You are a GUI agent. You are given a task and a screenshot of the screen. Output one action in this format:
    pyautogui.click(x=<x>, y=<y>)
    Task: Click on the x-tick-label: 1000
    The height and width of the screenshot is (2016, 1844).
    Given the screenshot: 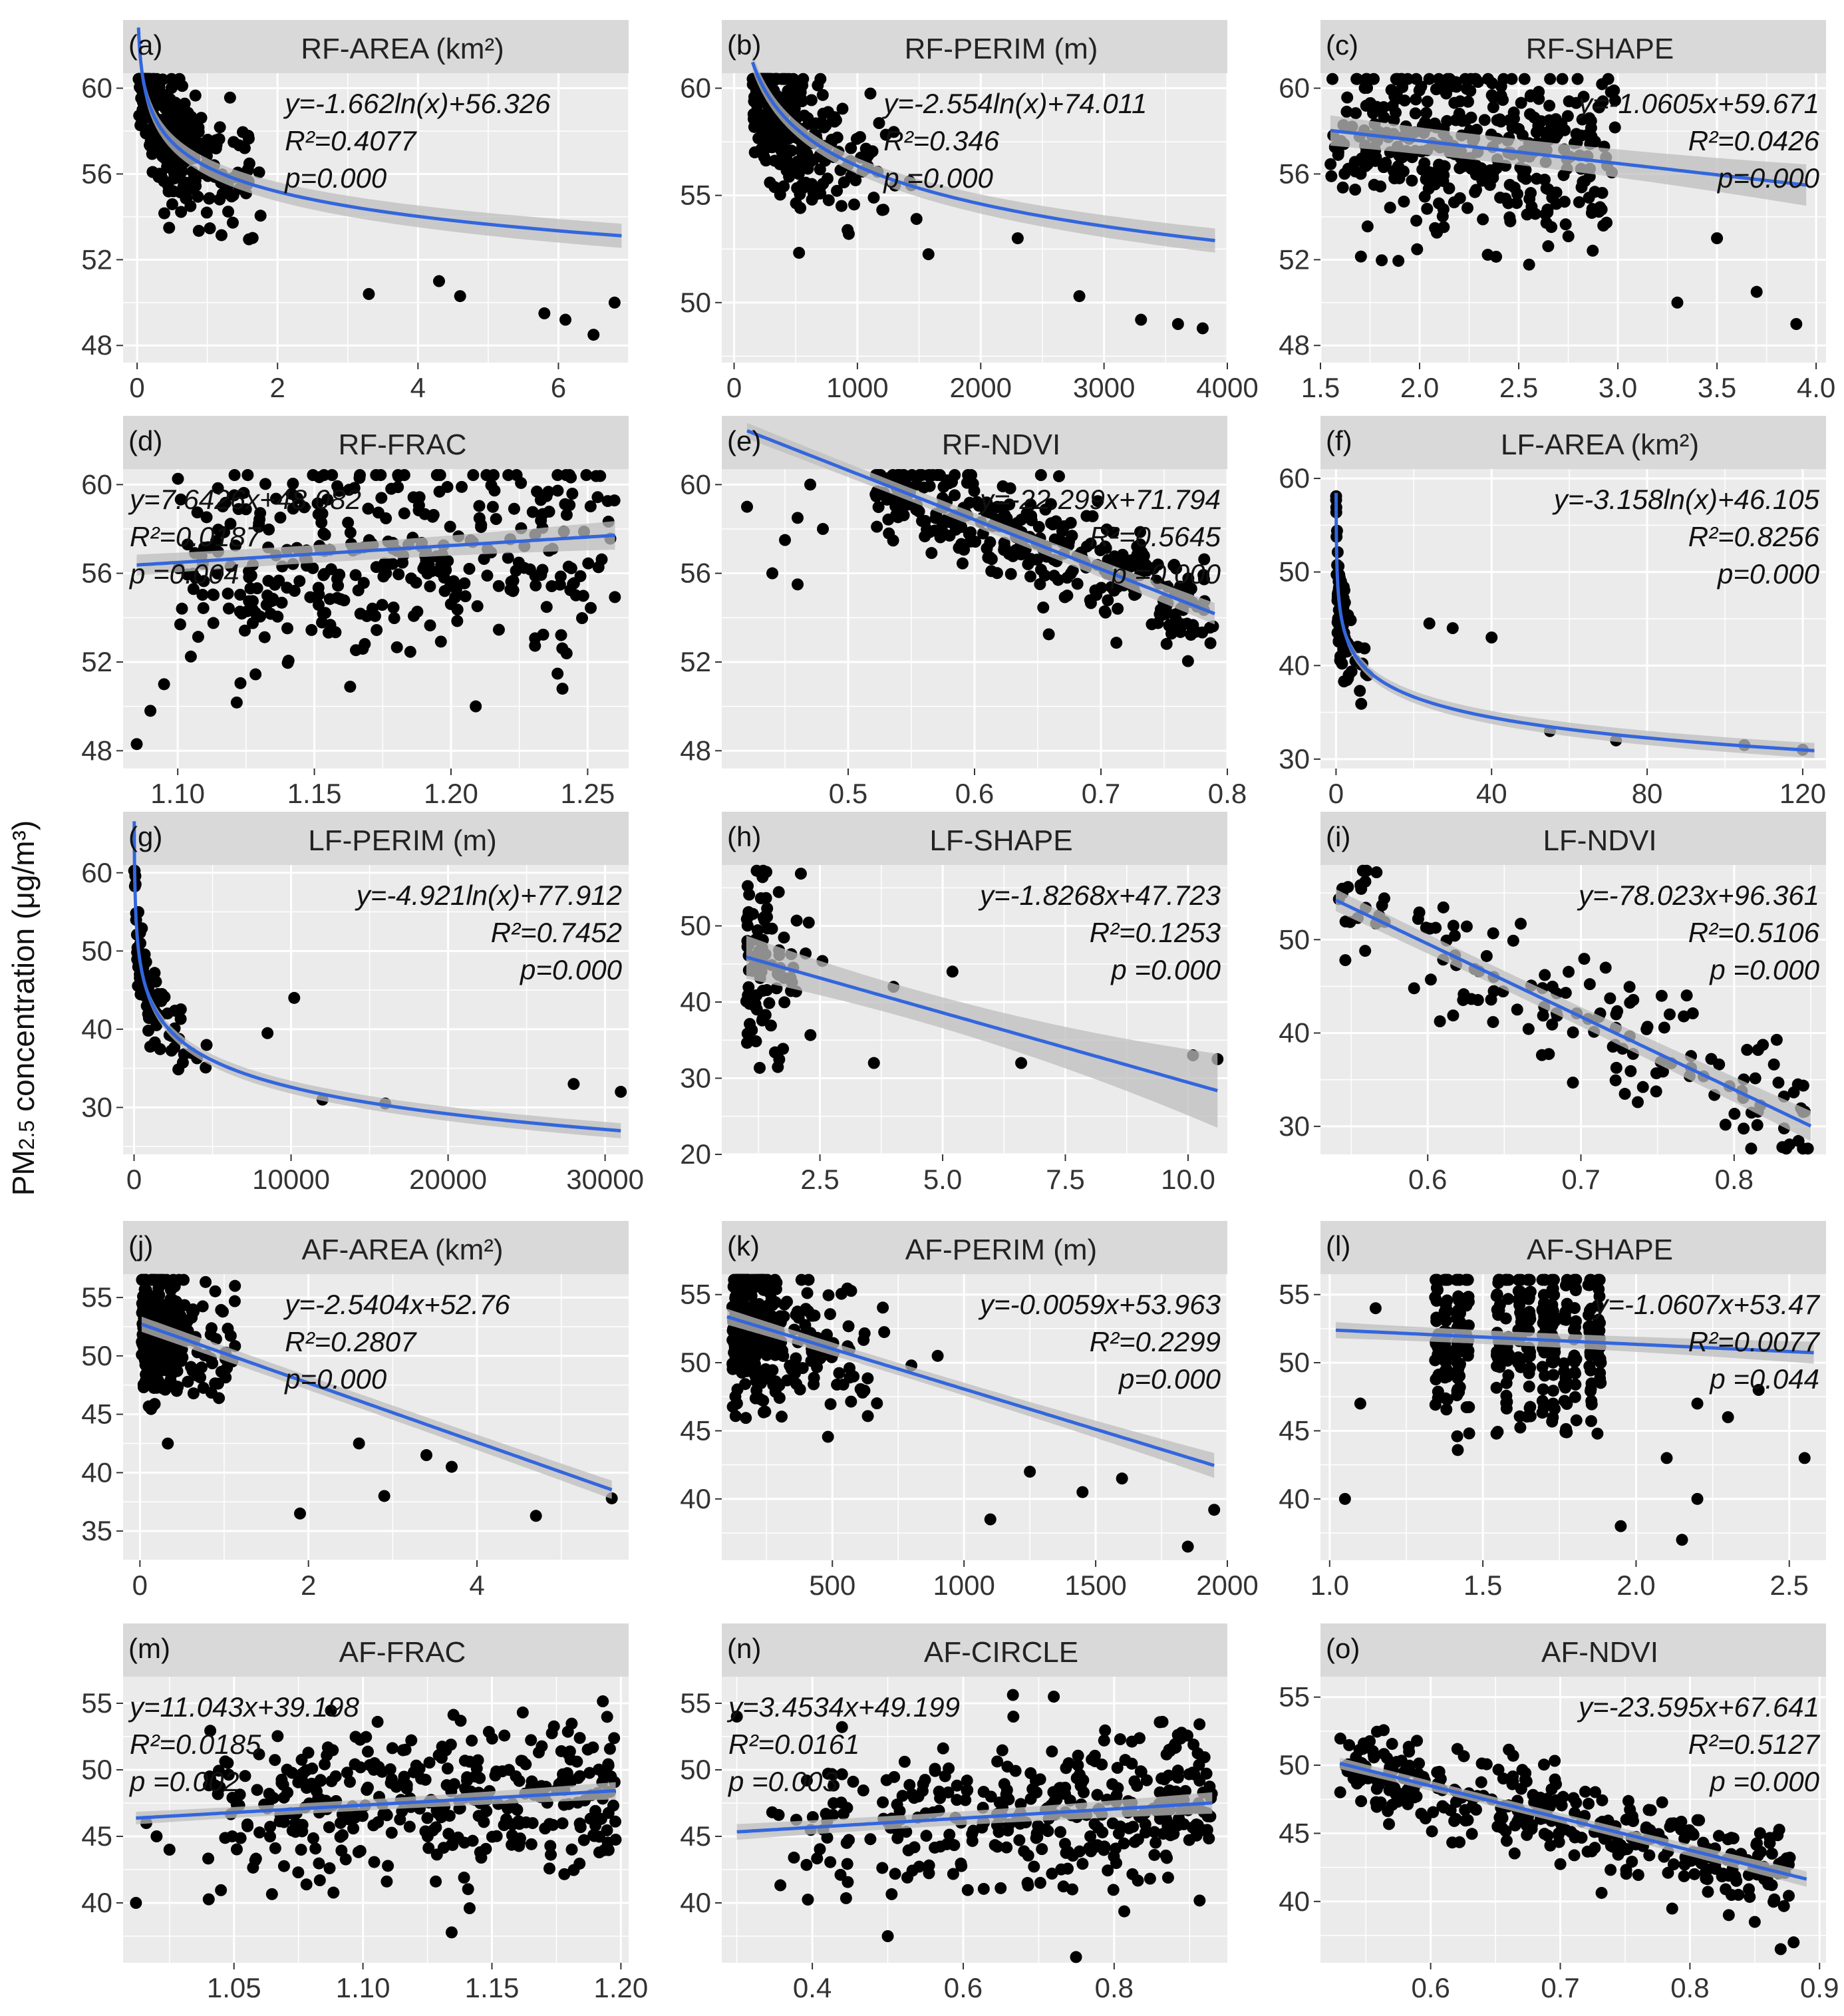 What is the action you would take?
    pyautogui.click(x=964, y=1585)
    